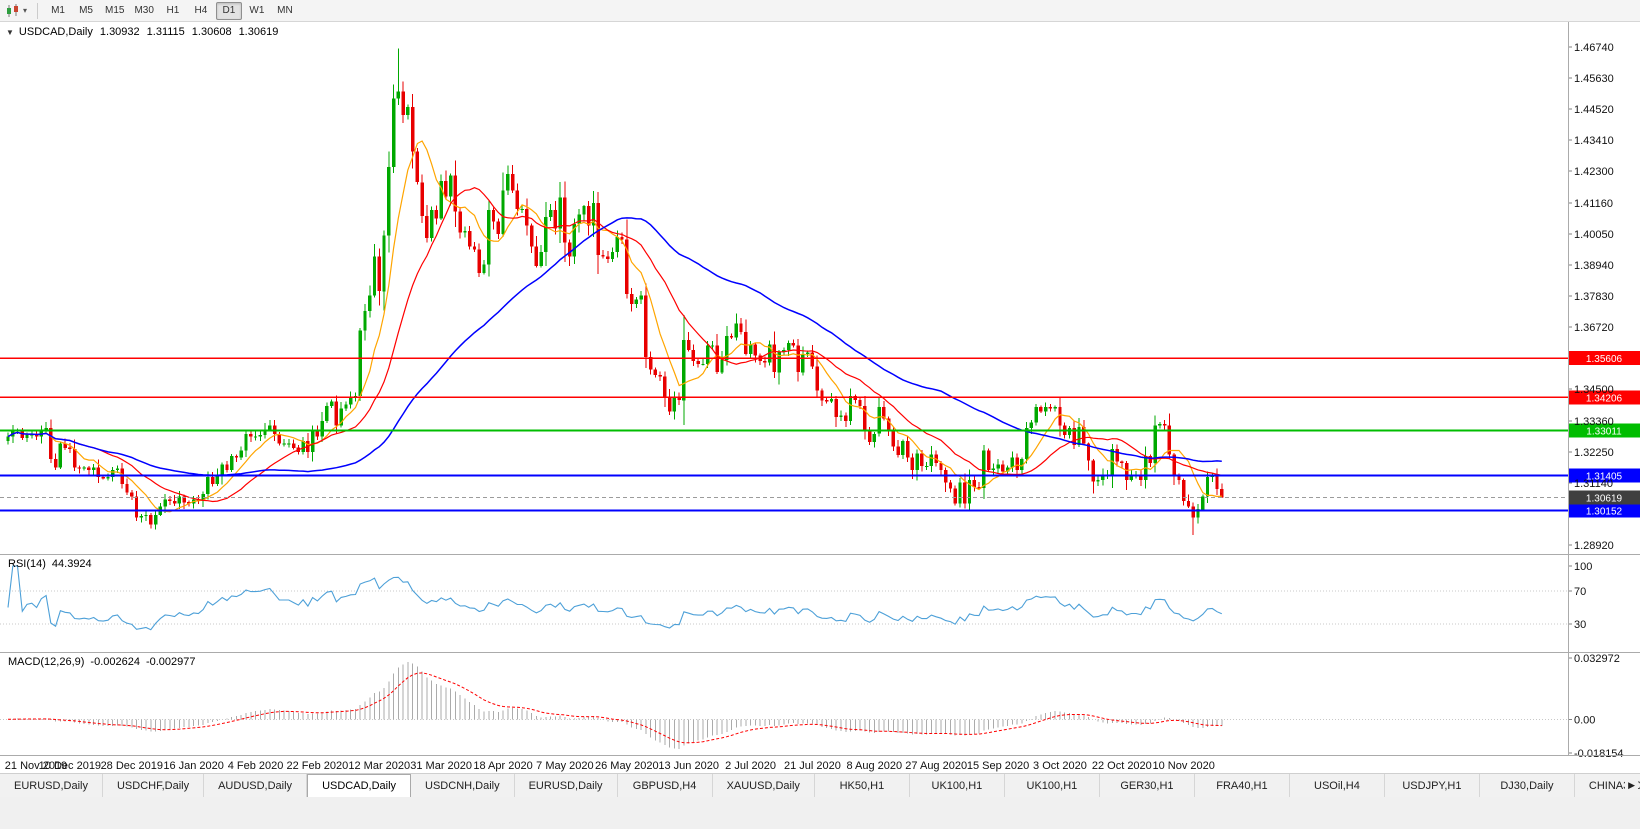  Describe the element at coordinates (115, 662) in the screenshot. I see `macd-main-value: -0.002624` at that location.